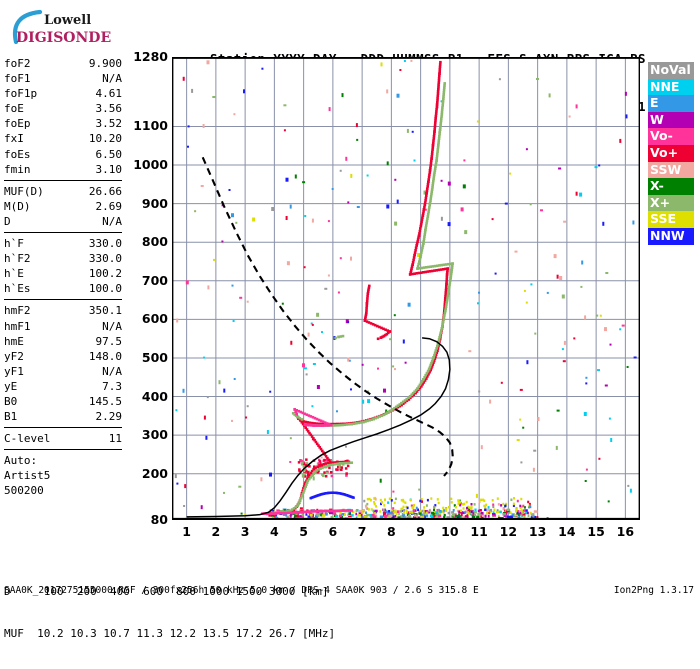  Describe the element at coordinates (671, 70) in the screenshot. I see `legend-item-noval: NoVal` at that location.